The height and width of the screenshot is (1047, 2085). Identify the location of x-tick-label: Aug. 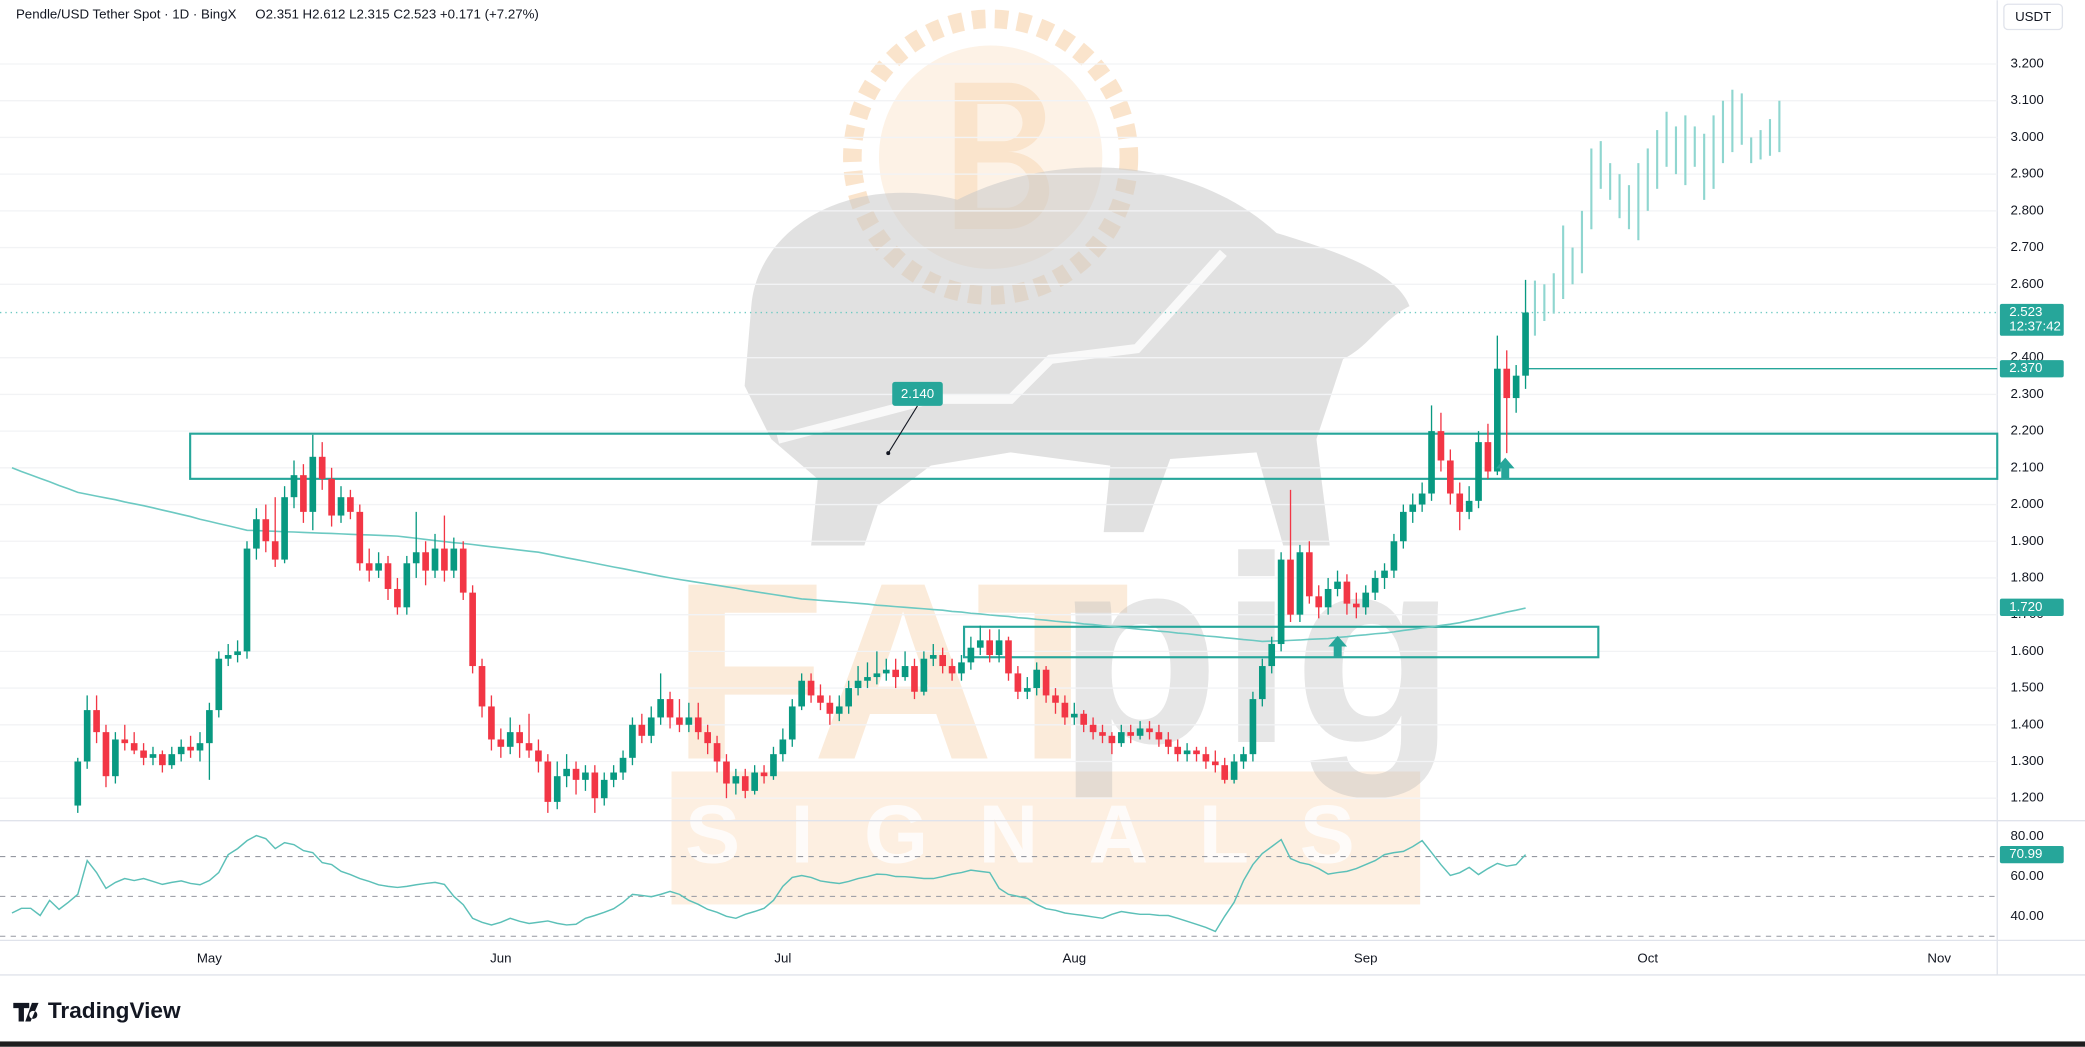
(1074, 957).